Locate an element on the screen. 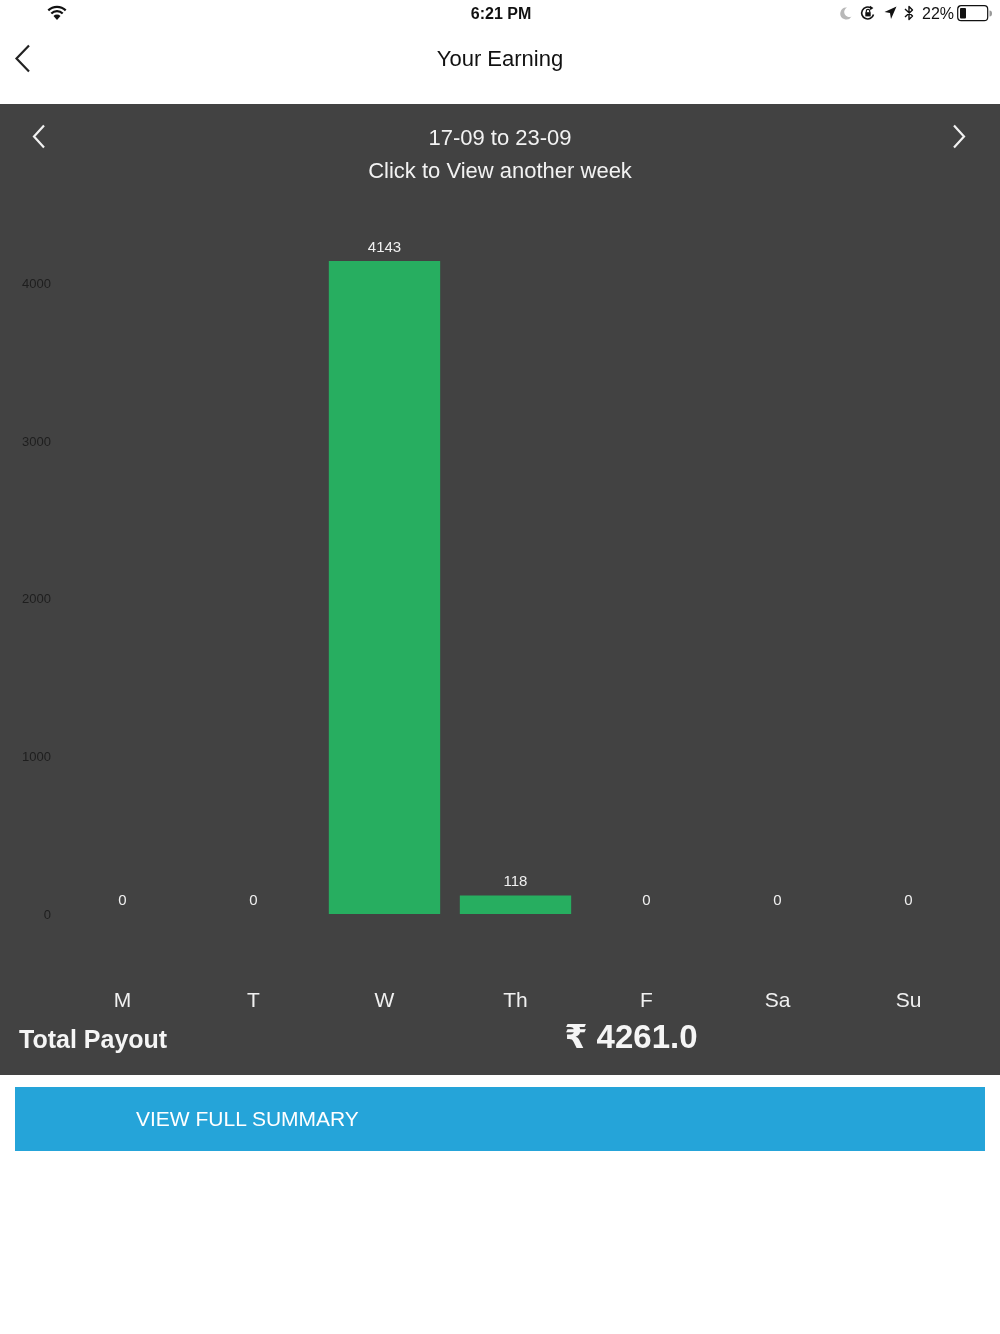 The image size is (1000, 1334). x-tick-label: W is located at coordinates (384, 999).